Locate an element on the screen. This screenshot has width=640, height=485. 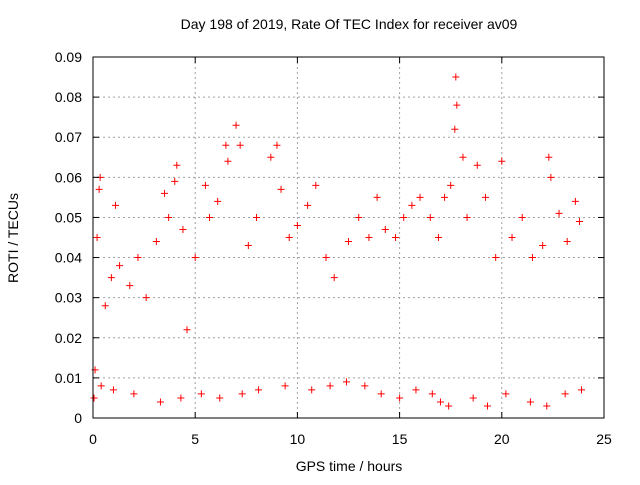
y-tick-label: 0 is located at coordinates (78, 418).